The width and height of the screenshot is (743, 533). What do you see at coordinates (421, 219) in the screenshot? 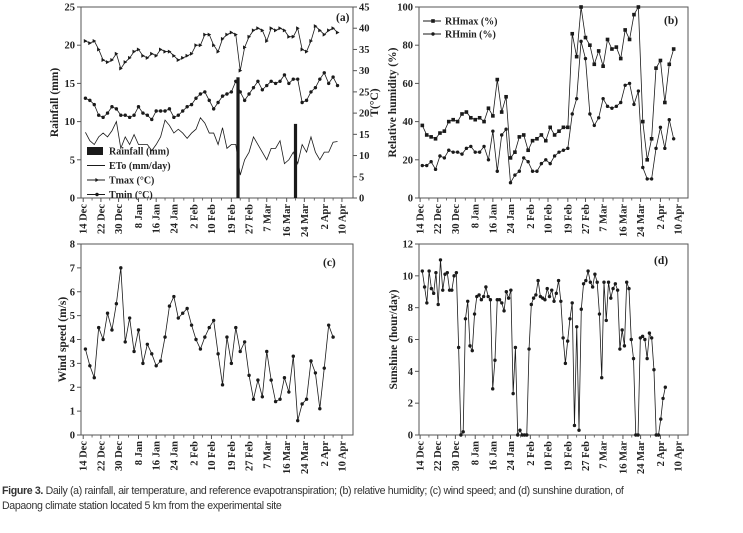
I see `x-tick-label: 14 Dec` at bounding box center [421, 219].